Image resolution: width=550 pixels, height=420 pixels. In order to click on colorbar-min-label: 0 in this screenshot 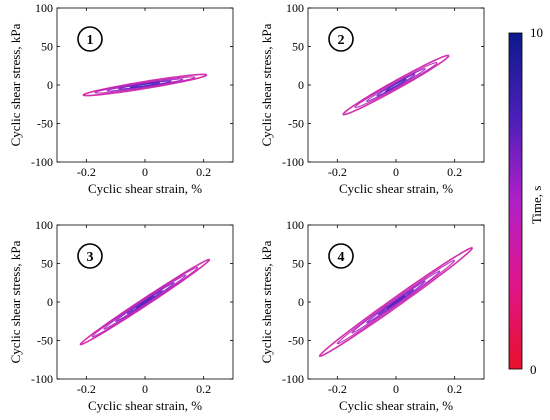, I will do `click(533, 369)`.